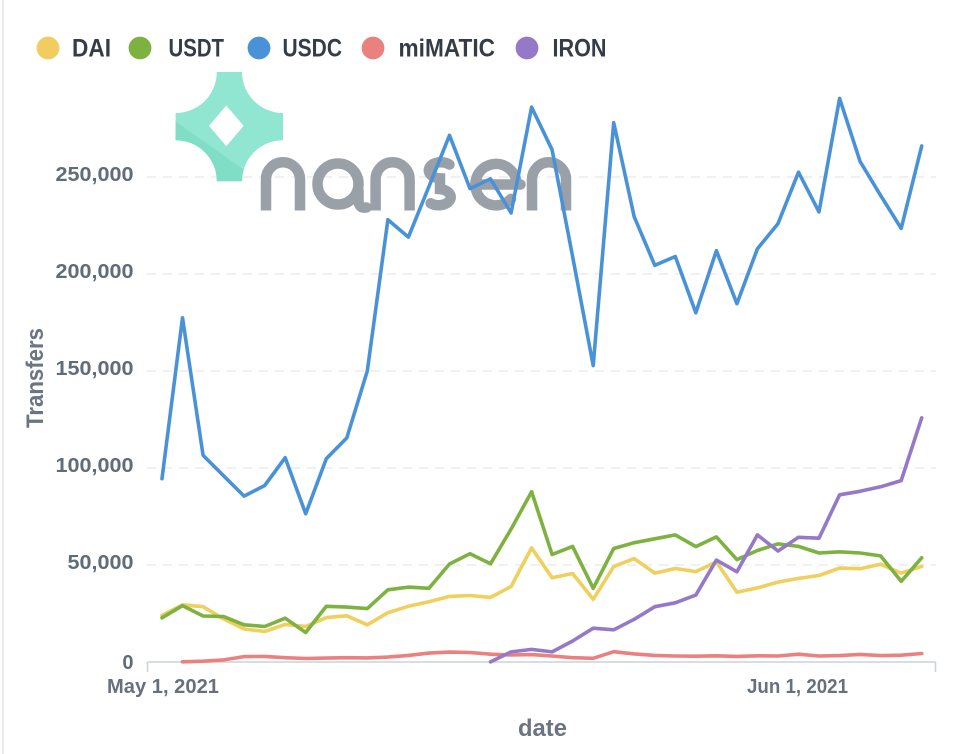  Describe the element at coordinates (447, 49) in the screenshot. I see `svg-text: miMATIC` at that location.